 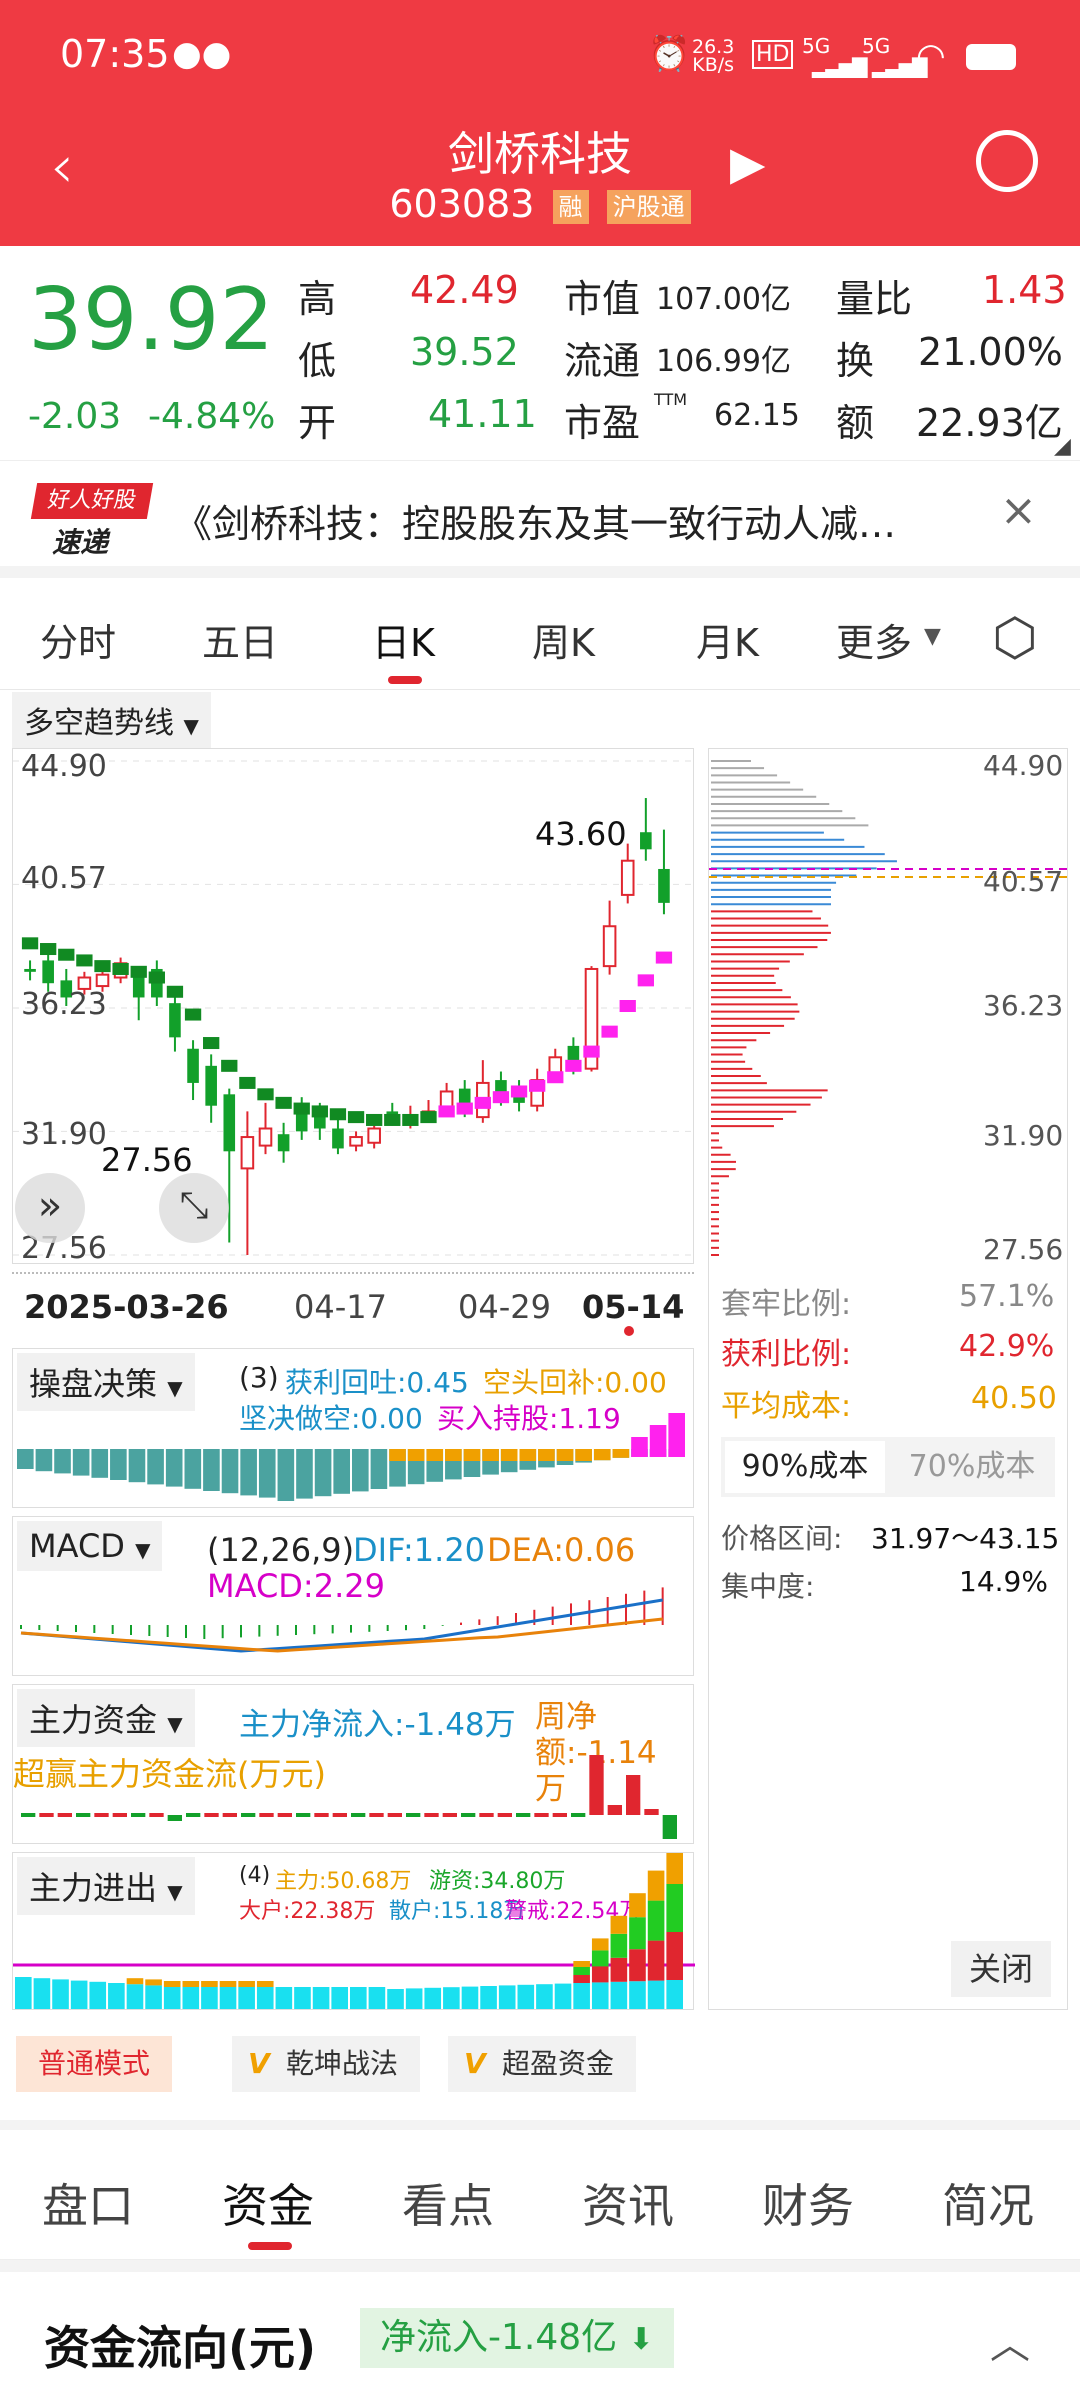 I want to click on decision-l2: 空头回补:0.00, so click(x=575, y=1382).